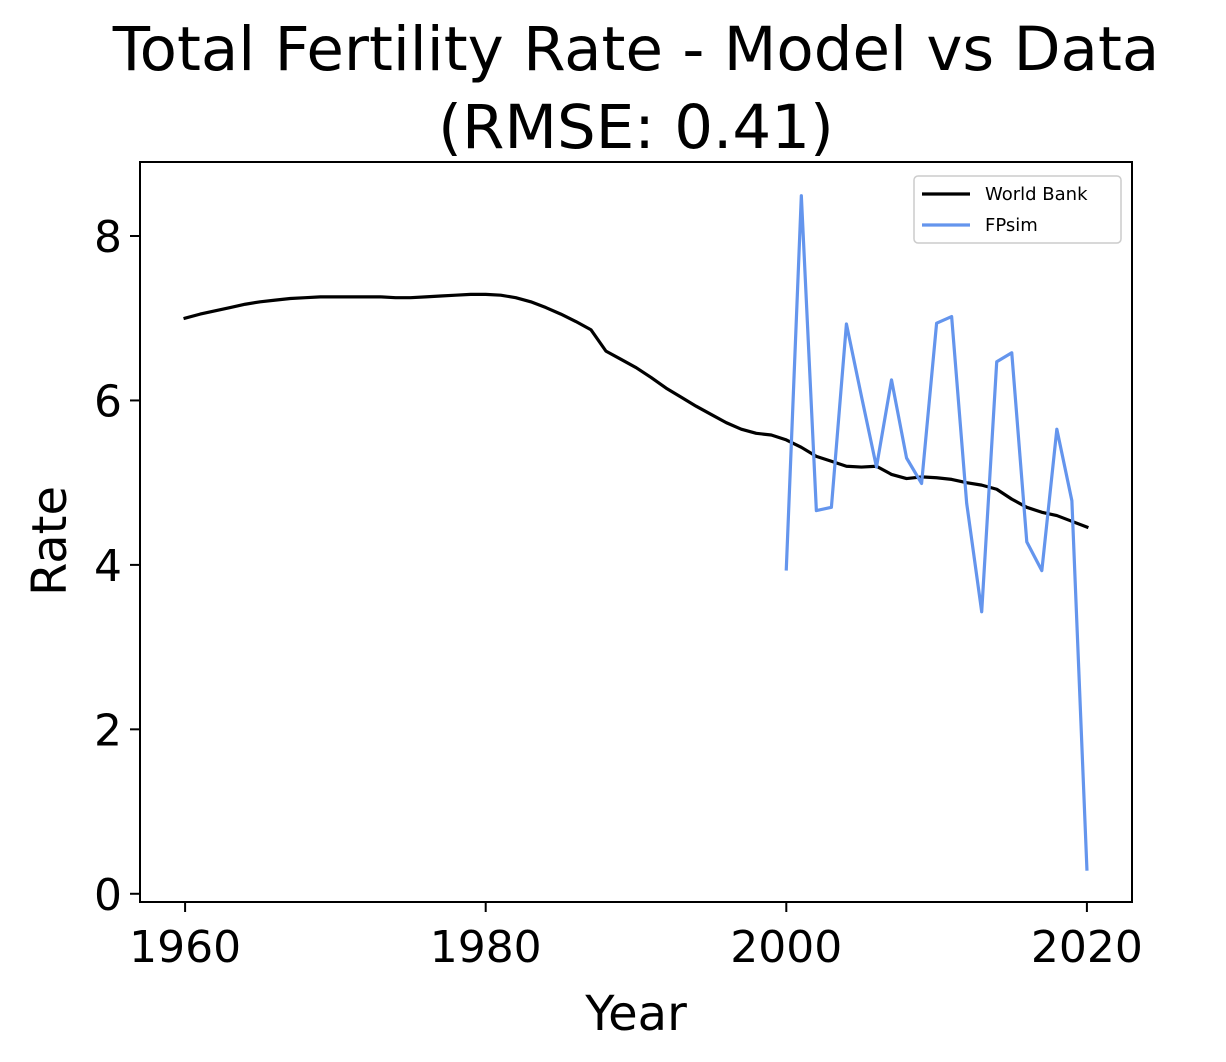 The width and height of the screenshot is (1226, 1062). I want to click on y-axis: 0 2 4 6 8, so click(117, 566).